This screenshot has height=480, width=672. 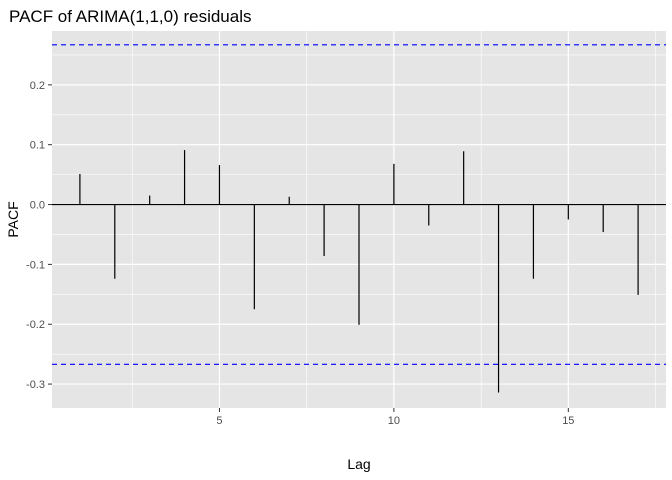 What do you see at coordinates (394, 421) in the screenshot?
I see `x-tick-label: 10` at bounding box center [394, 421].